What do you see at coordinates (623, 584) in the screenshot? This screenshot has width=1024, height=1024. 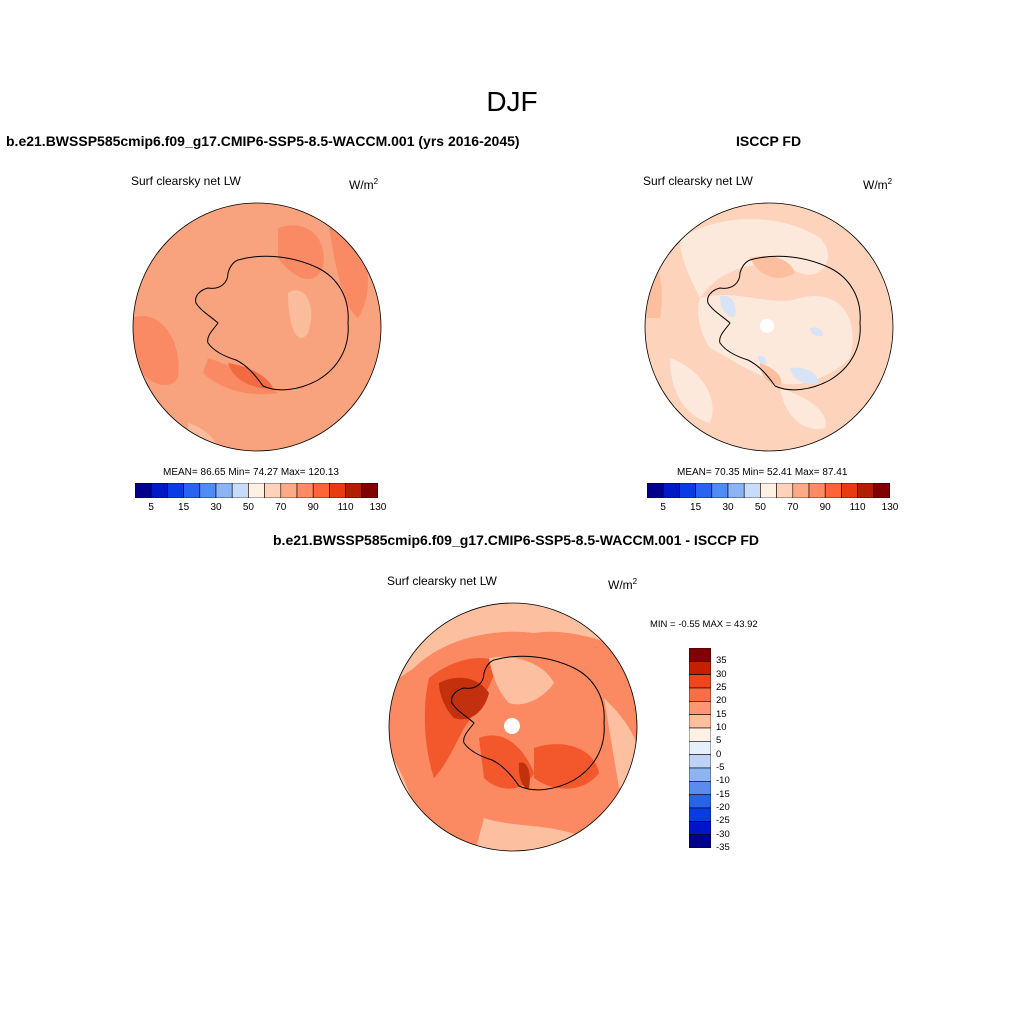 I see `diff-units: W/m2` at bounding box center [623, 584].